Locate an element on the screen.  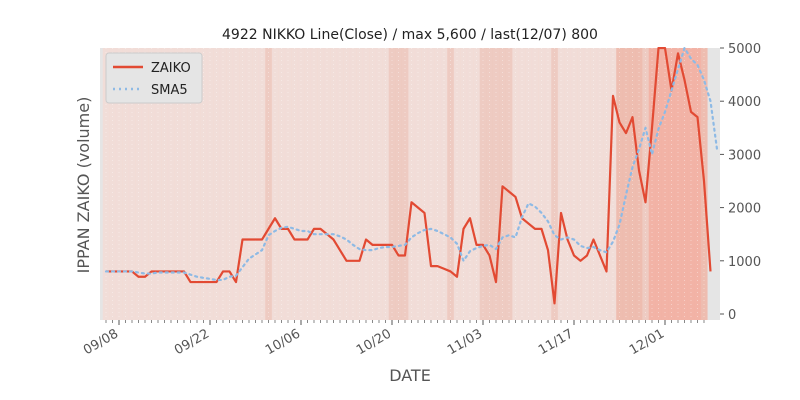
y-tick-label: 5000 is located at coordinates (744, 49).